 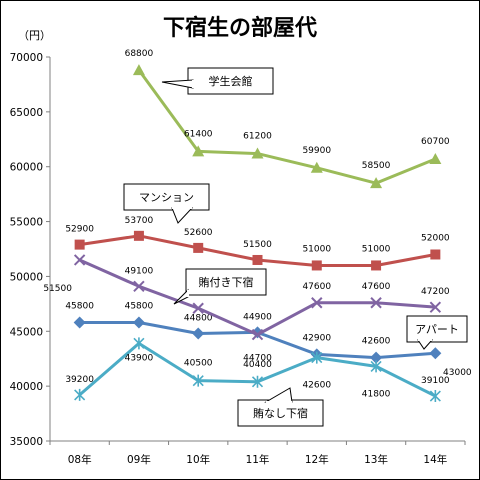 What do you see at coordinates (435, 381) in the screenshot?
I see `data-label: 39100` at bounding box center [435, 381].